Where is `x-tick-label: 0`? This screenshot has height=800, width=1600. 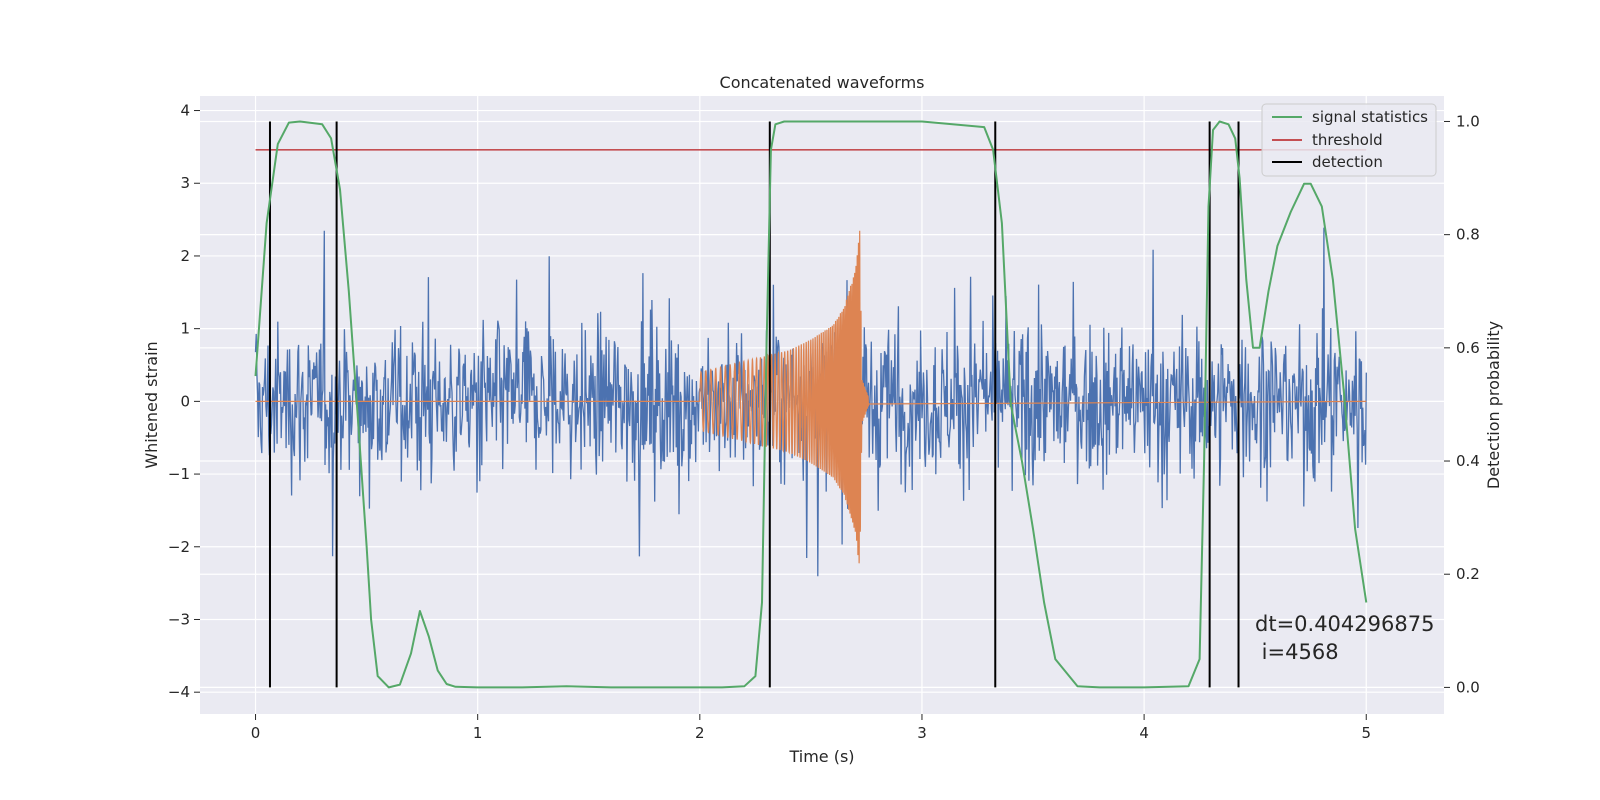 x-tick-label: 0 is located at coordinates (256, 733).